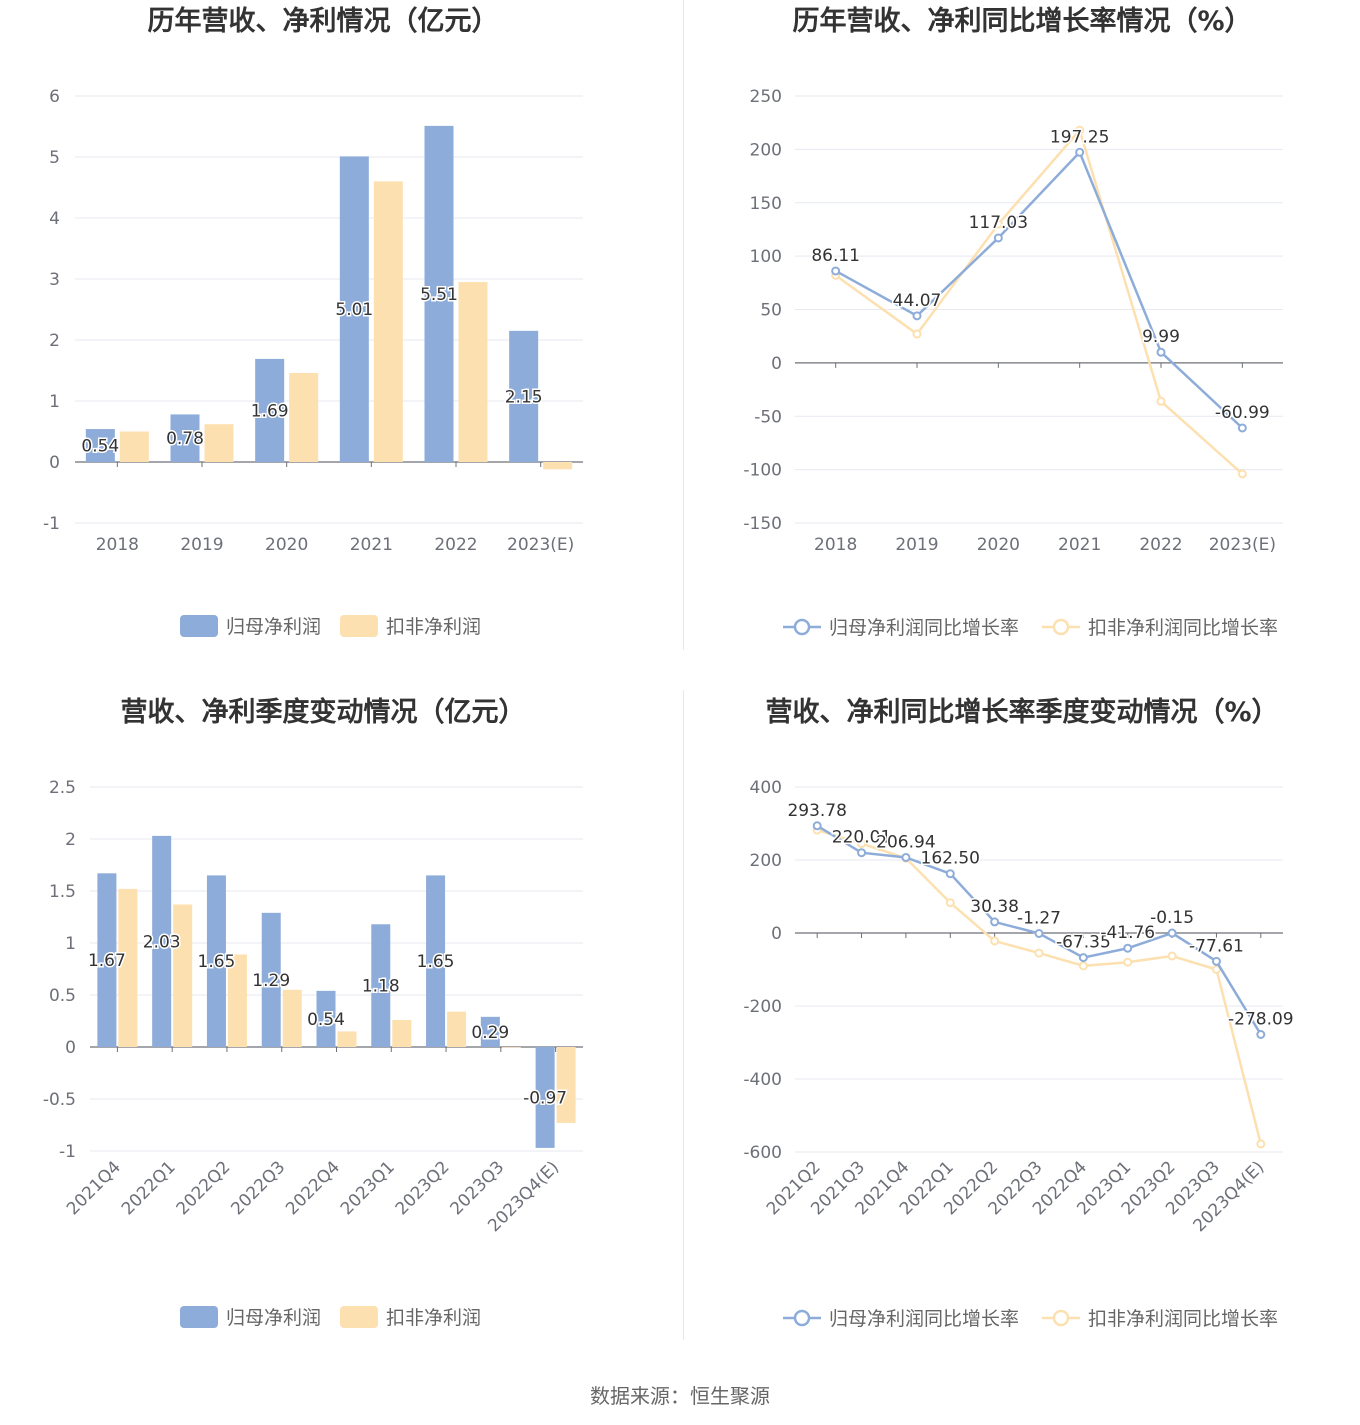  Describe the element at coordinates (62, 996) in the screenshot. I see `y-tick-label: 0.5` at that location.